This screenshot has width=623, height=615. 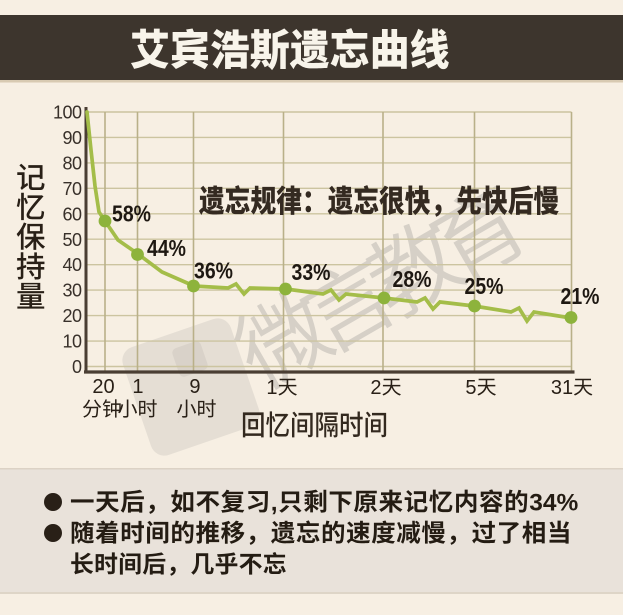 What do you see at coordinates (72, 214) in the screenshot?
I see `svg-text: 60` at bounding box center [72, 214].